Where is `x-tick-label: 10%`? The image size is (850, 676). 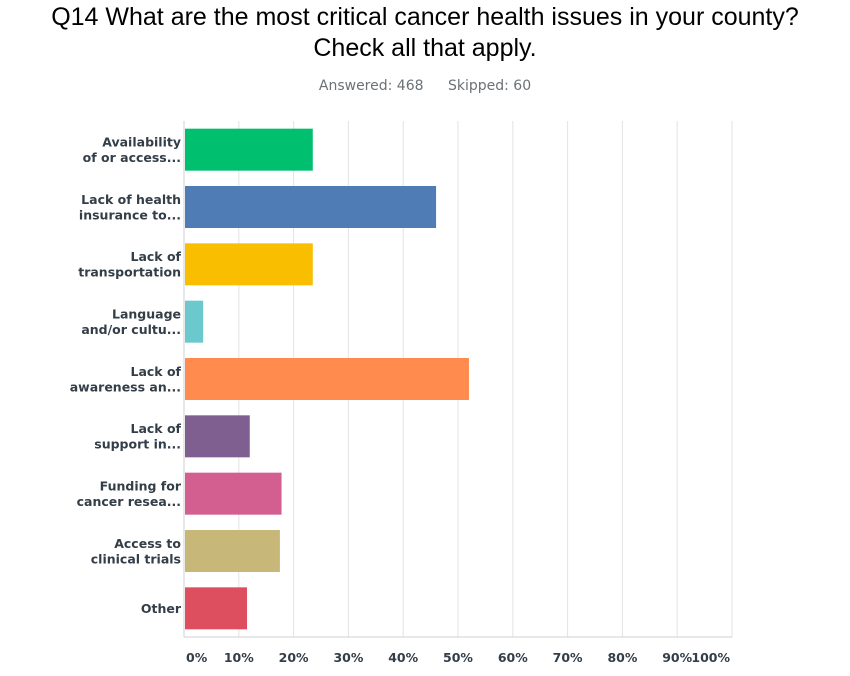 x-tick-label: 10% is located at coordinates (239, 657).